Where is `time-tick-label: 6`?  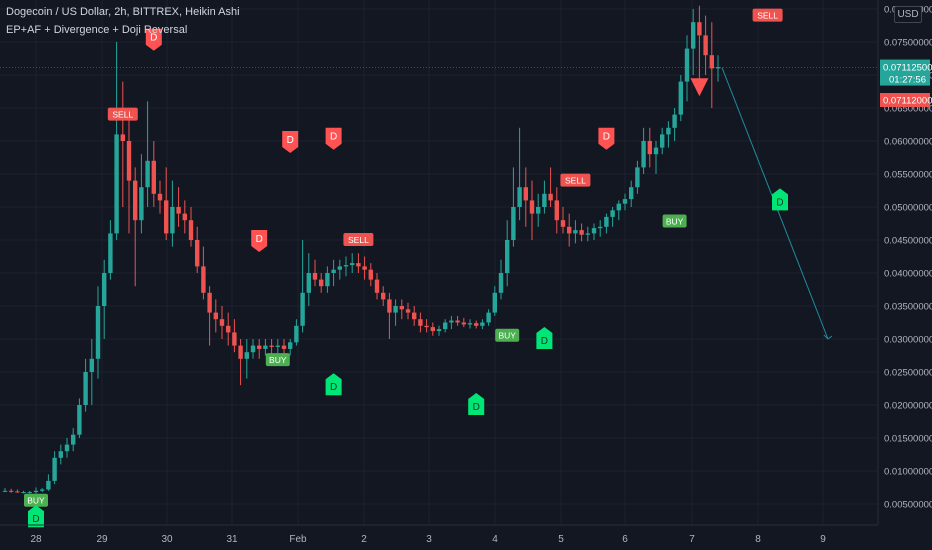
time-tick-label: 6 is located at coordinates (625, 539).